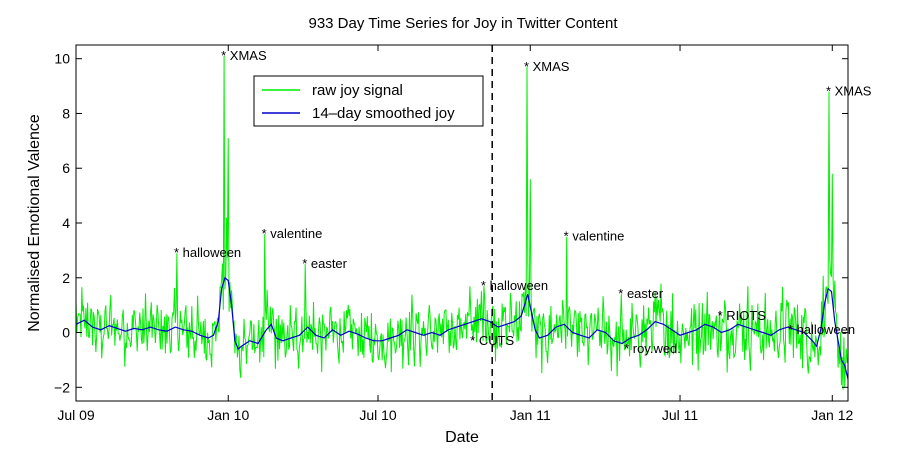 The width and height of the screenshot is (899, 462). What do you see at coordinates (530, 415) in the screenshot?
I see `x-tick-label: Jan 11` at bounding box center [530, 415].